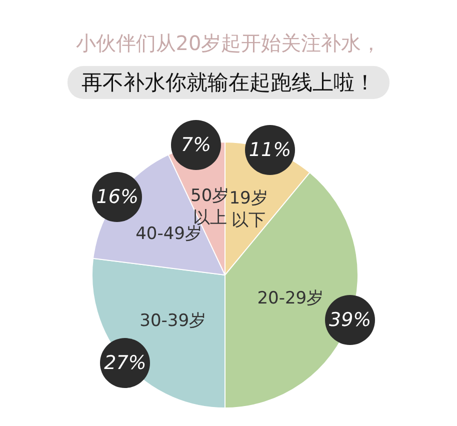 Image resolution: width=457 pixels, height=426 pixels. What do you see at coordinates (125, 363) in the screenshot?
I see `data-label: 27%` at bounding box center [125, 363].